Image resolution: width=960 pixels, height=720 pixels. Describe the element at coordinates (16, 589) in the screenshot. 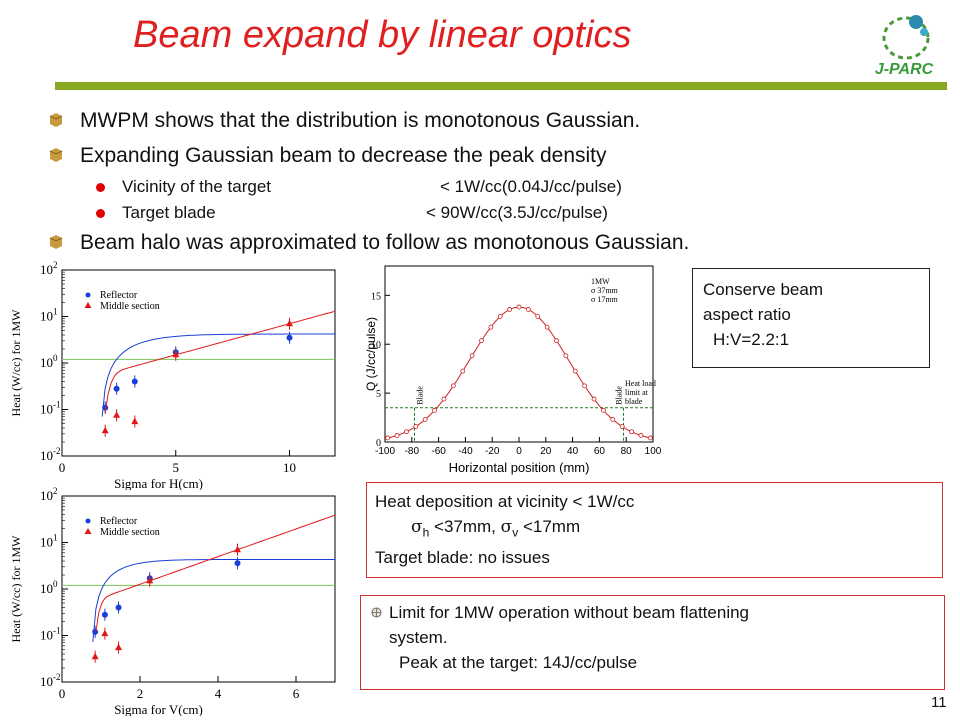

I see `y-axis-label: Heat (W/cc) for 1MW` at that location.